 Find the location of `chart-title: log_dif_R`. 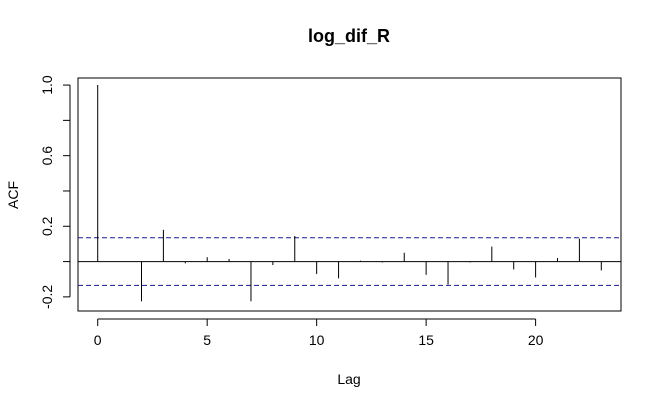

chart-title: log_dif_R is located at coordinates (349, 36).